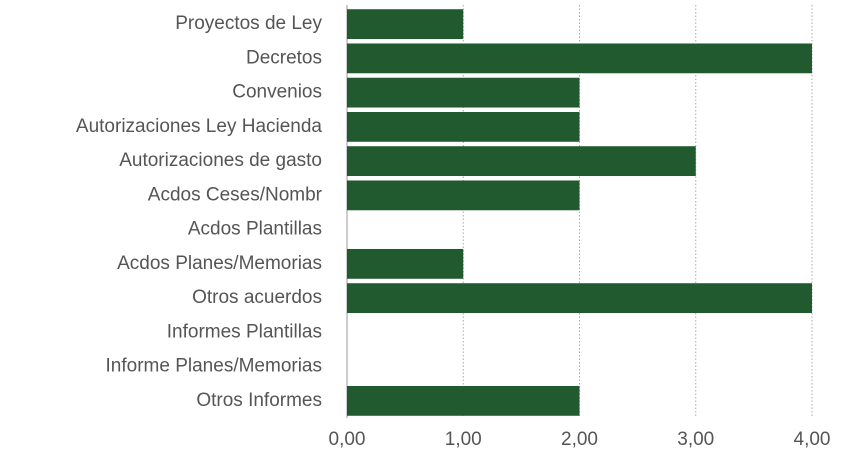 This screenshot has height=457, width=852. What do you see at coordinates (219, 263) in the screenshot?
I see `y-tick-label: Acdos Planes/Memorias` at bounding box center [219, 263].